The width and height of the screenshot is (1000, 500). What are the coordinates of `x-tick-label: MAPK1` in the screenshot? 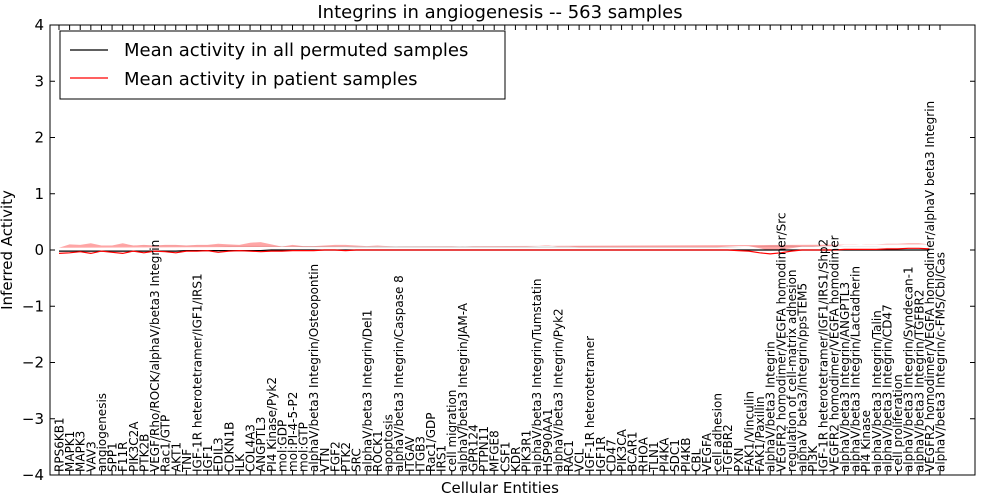 It's located at (70, 451).